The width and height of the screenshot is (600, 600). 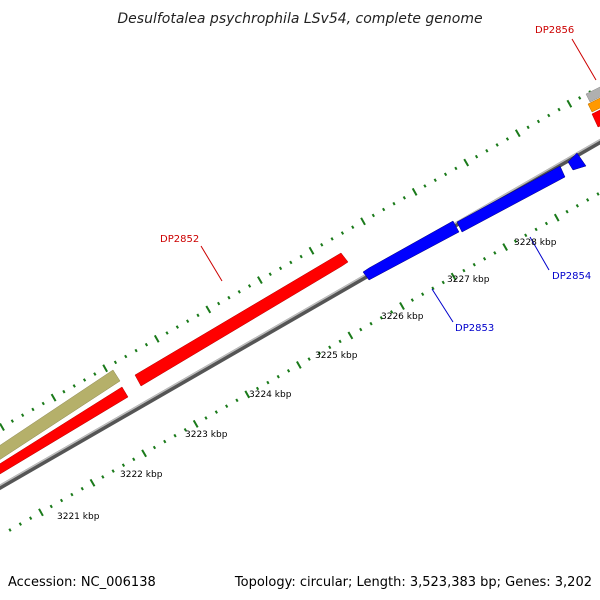 What do you see at coordinates (571, 276) in the screenshot?
I see `label-dp2854: DP2854` at bounding box center [571, 276].